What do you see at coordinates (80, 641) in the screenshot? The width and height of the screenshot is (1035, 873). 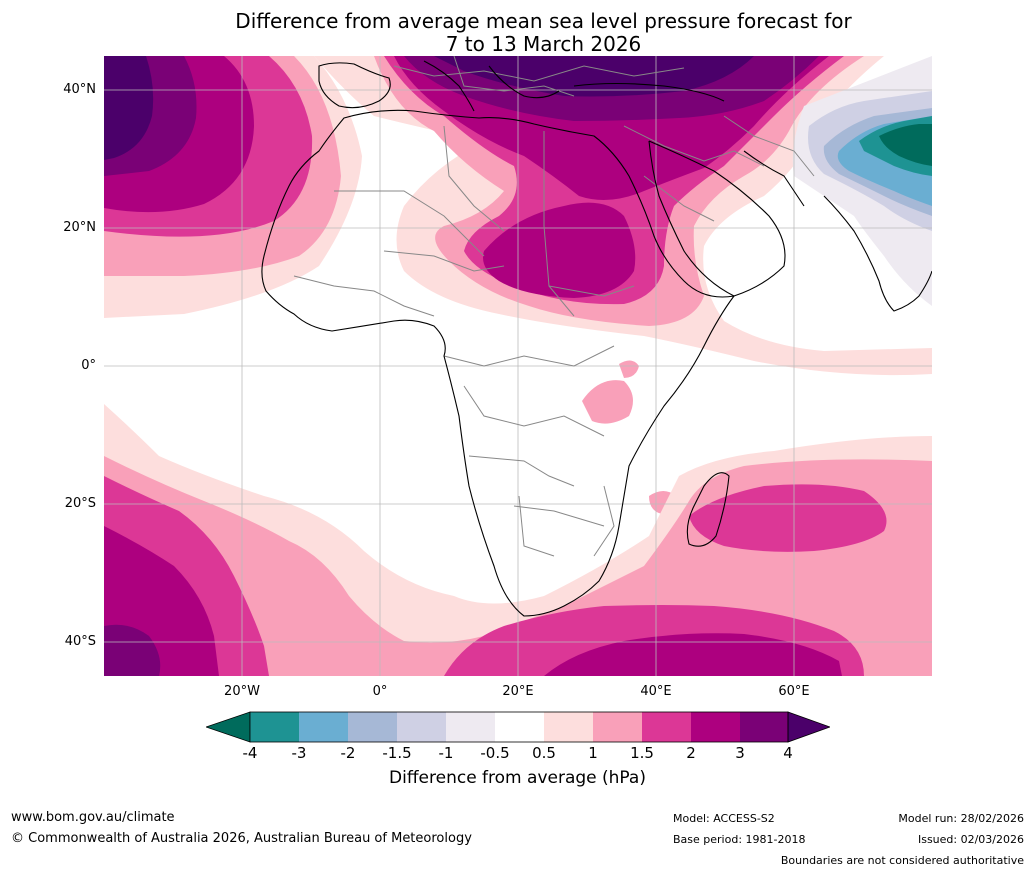 I see `lat-label-40s: 40°S` at bounding box center [80, 641].